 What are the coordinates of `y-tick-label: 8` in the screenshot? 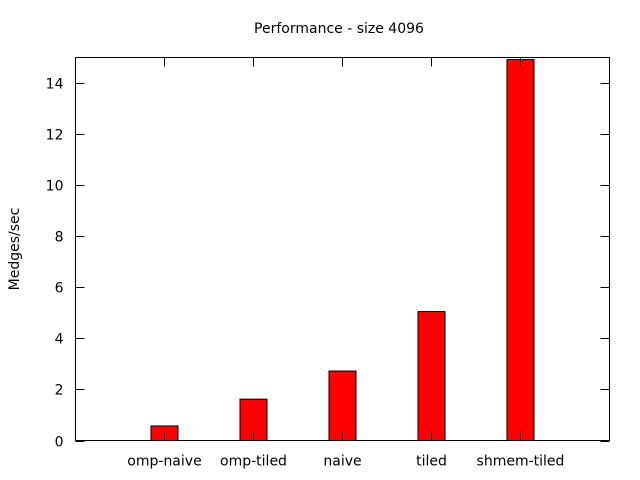 It's located at (59, 238).